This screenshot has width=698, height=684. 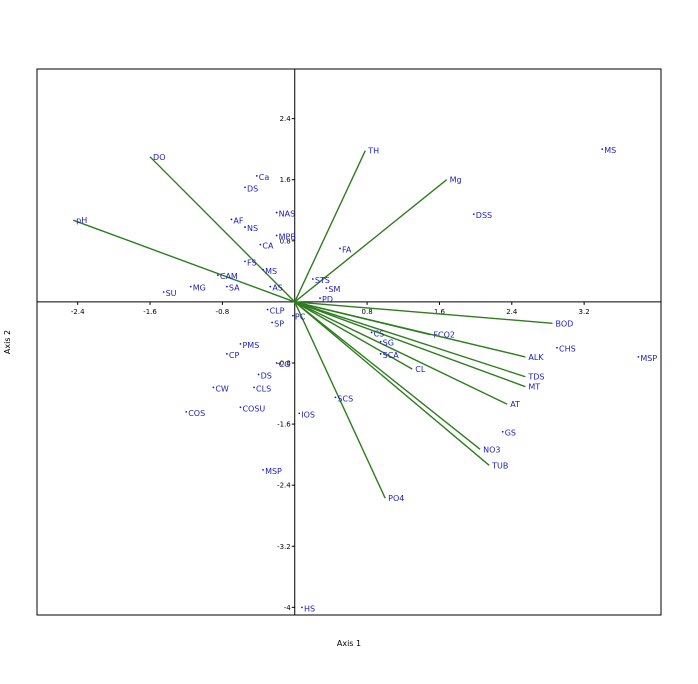 What do you see at coordinates (252, 262) in the screenshot?
I see `point-label: FS` at bounding box center [252, 262].